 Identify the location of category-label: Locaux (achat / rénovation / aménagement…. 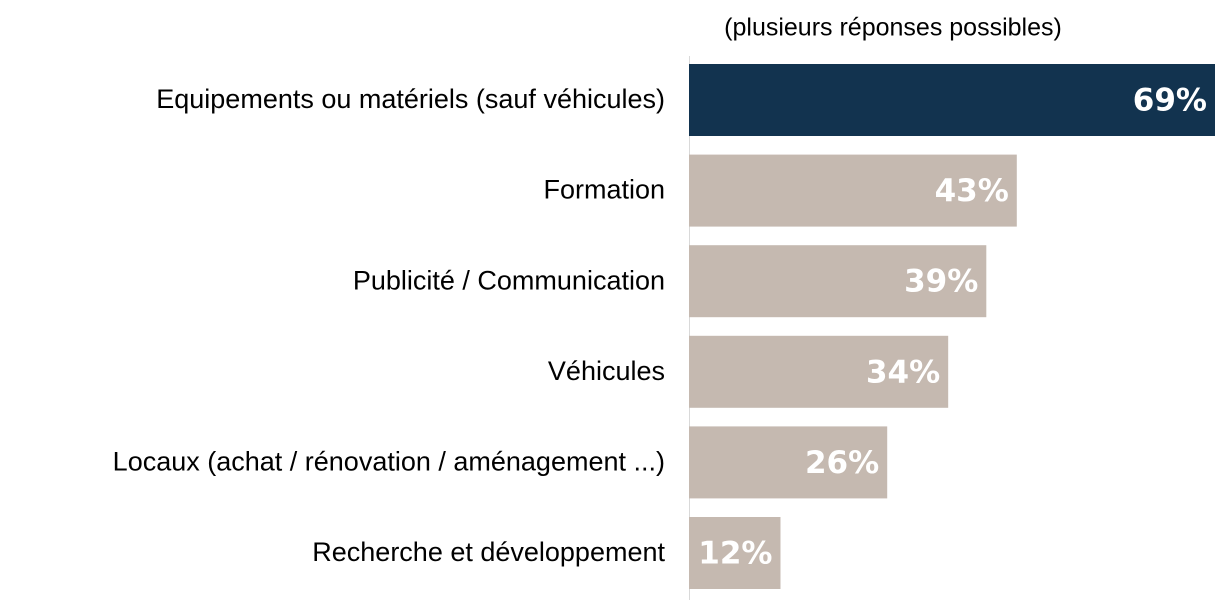
(389, 462).